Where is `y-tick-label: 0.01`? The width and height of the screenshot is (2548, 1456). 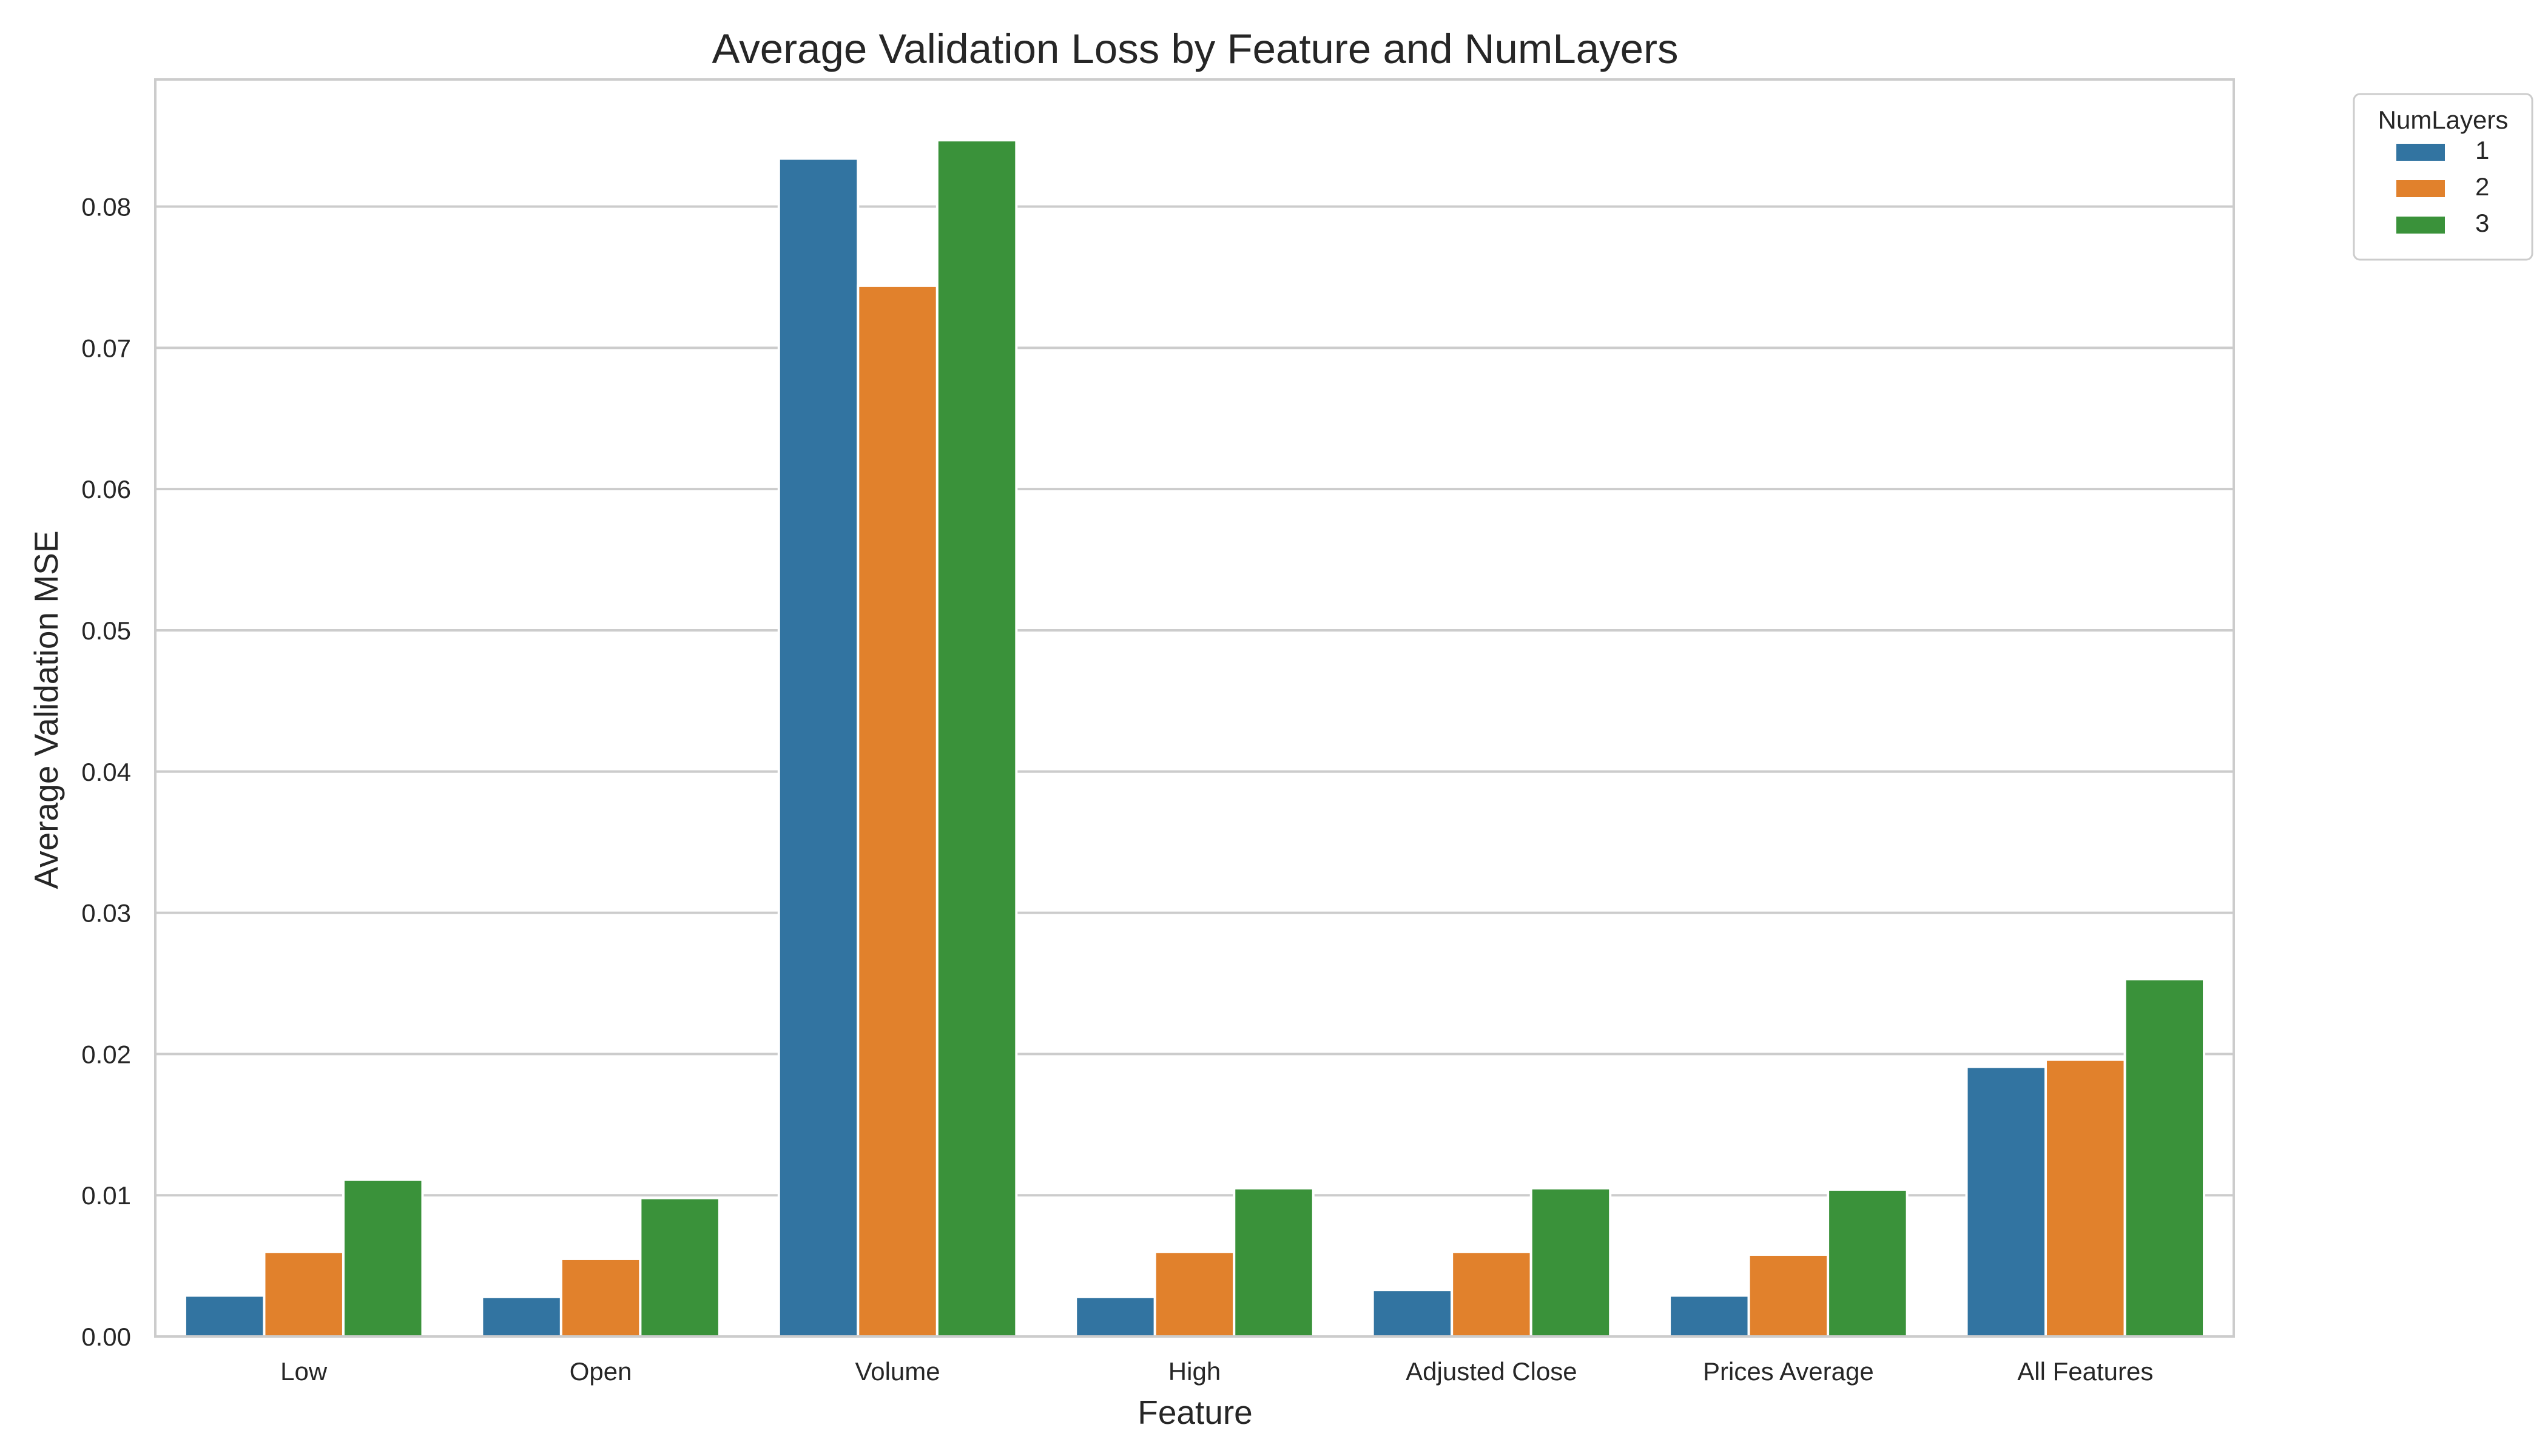 y-tick-label: 0.01 is located at coordinates (106, 1195).